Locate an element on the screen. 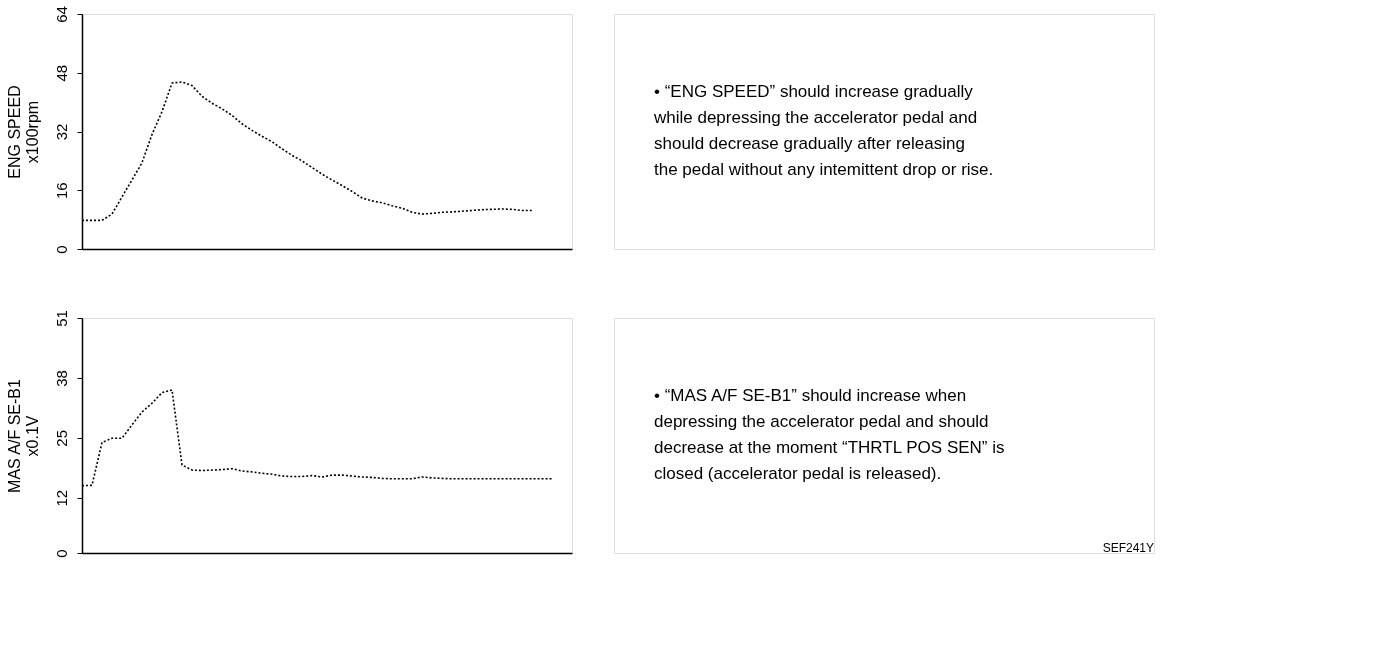  y-tick-label: 48 is located at coordinates (61, 73).